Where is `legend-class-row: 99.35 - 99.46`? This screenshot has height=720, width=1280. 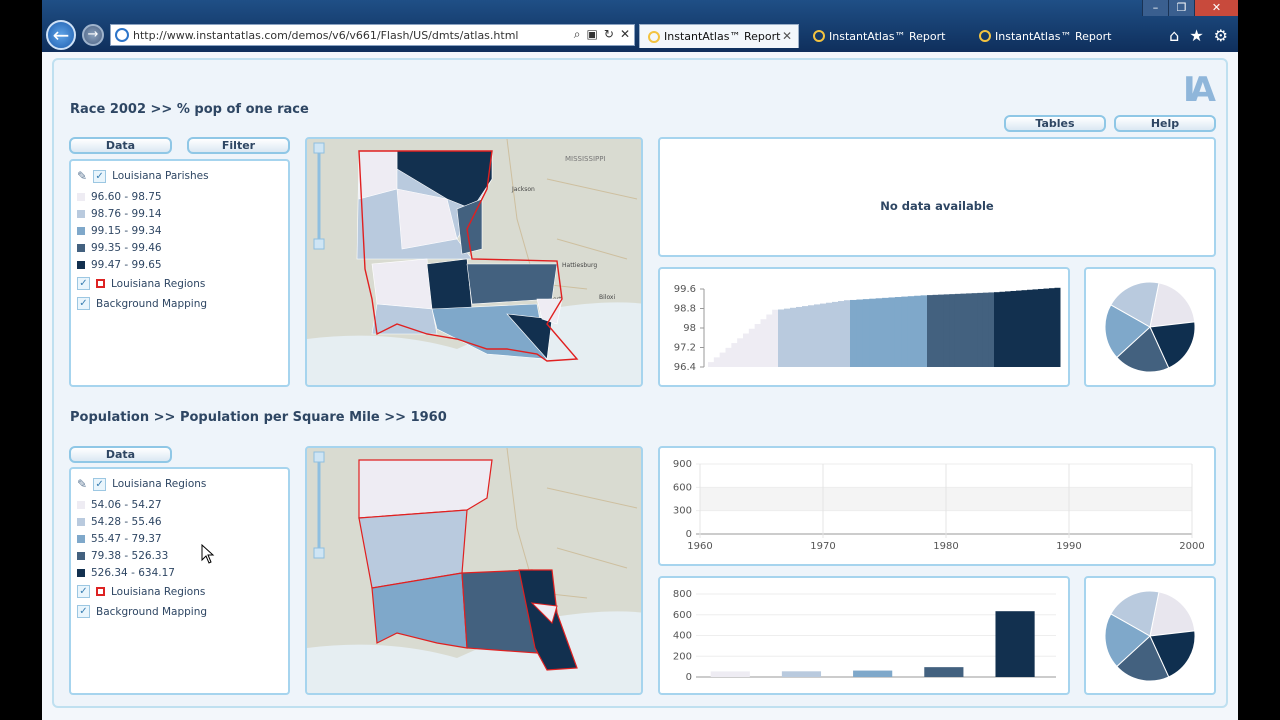
legend-class-row: 99.35 - 99.46 is located at coordinates (119, 248).